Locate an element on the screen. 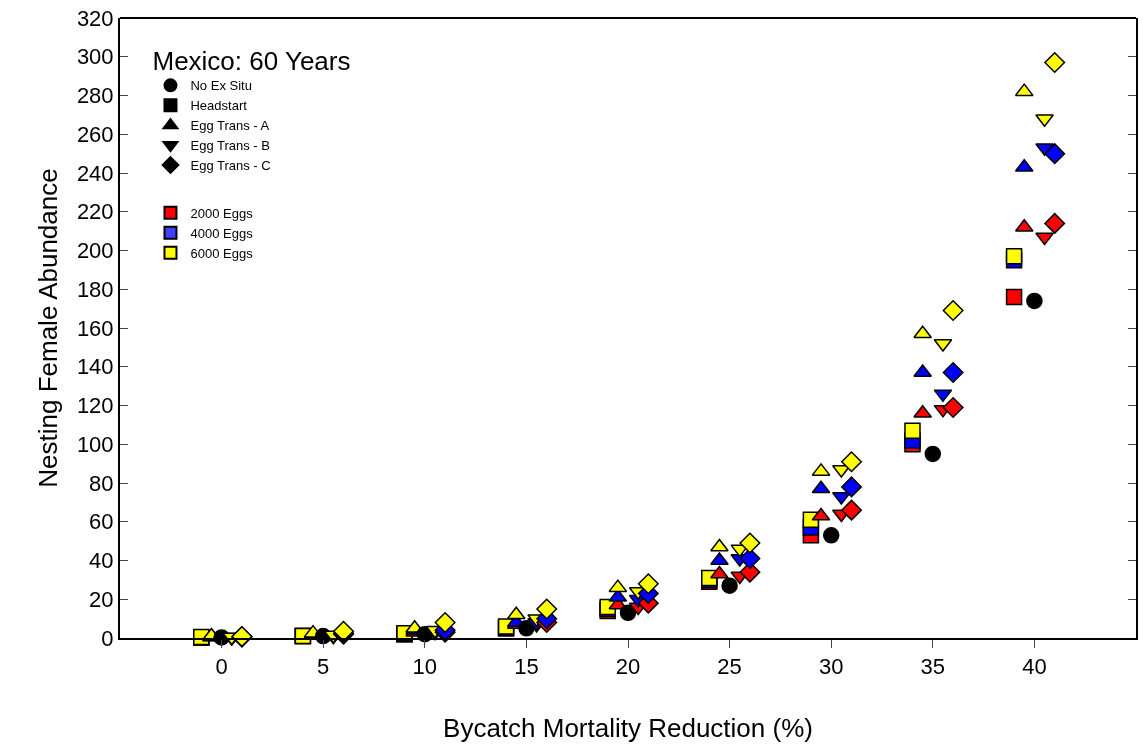  legend-label: Headstart is located at coordinates (219, 106).